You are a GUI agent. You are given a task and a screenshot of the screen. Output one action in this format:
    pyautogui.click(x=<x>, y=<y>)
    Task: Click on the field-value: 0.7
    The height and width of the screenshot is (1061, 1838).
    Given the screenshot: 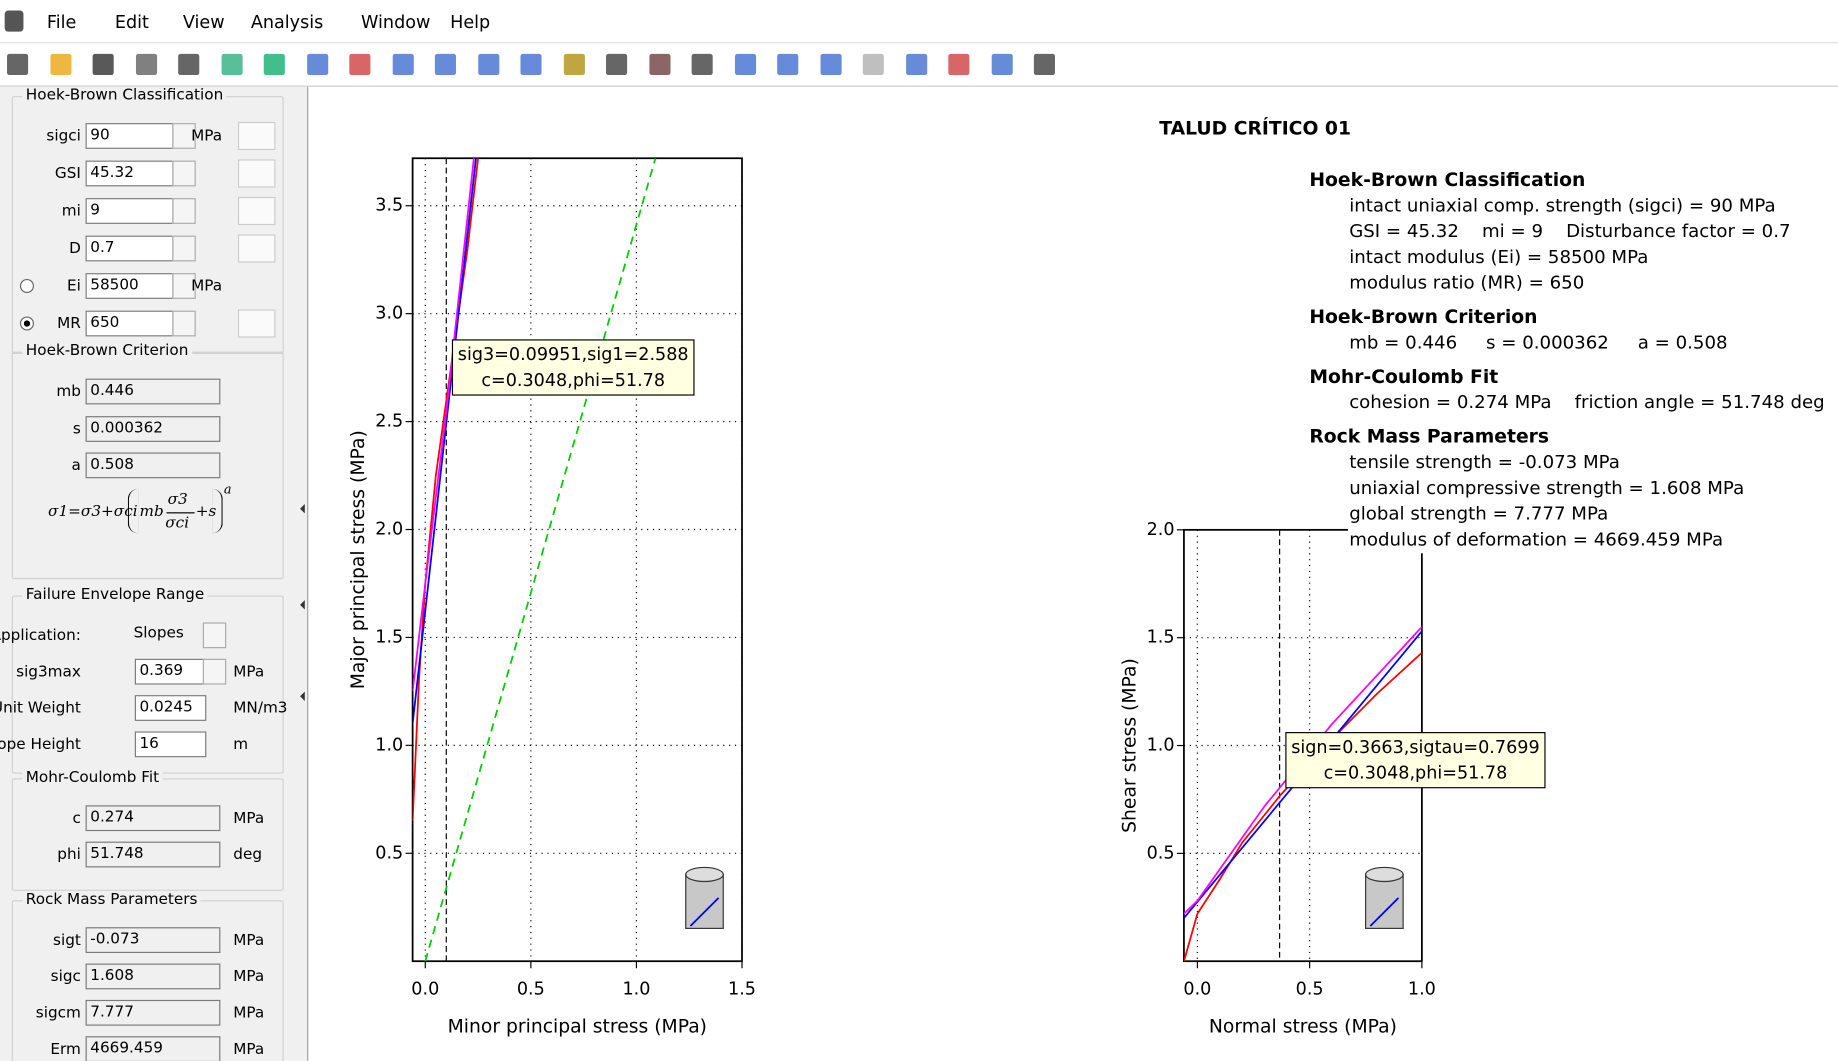 What is the action you would take?
    pyautogui.click(x=129, y=248)
    